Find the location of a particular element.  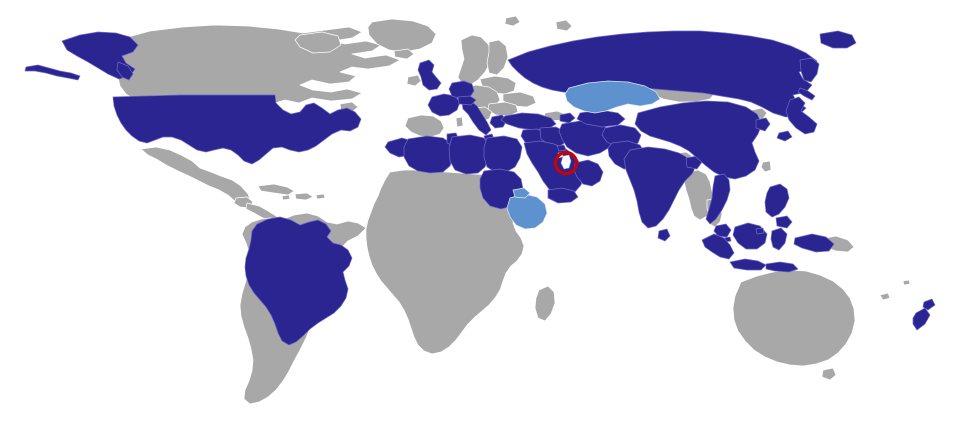

country-japan is located at coordinates (801, 115).